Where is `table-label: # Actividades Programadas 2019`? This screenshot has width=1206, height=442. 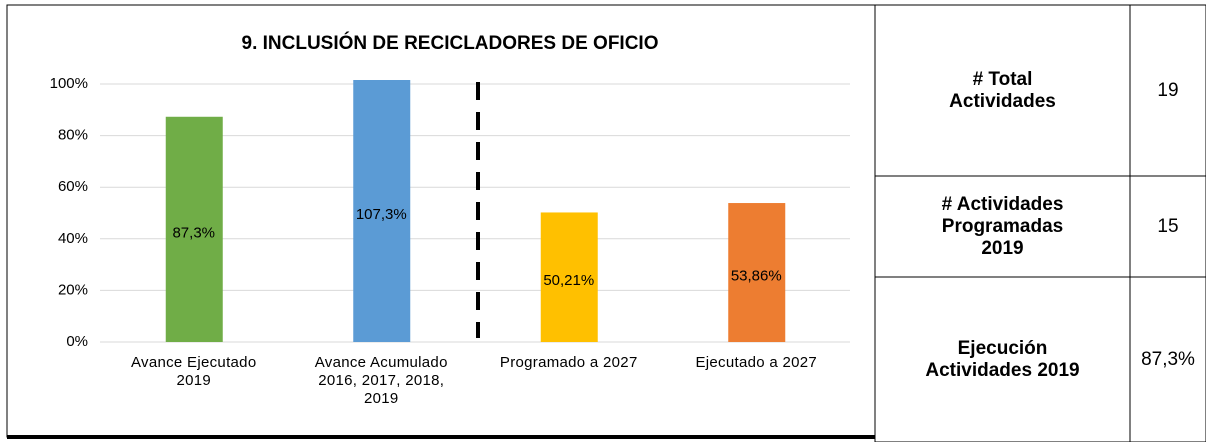 table-label: # Actividades Programadas 2019 is located at coordinates (1002, 226).